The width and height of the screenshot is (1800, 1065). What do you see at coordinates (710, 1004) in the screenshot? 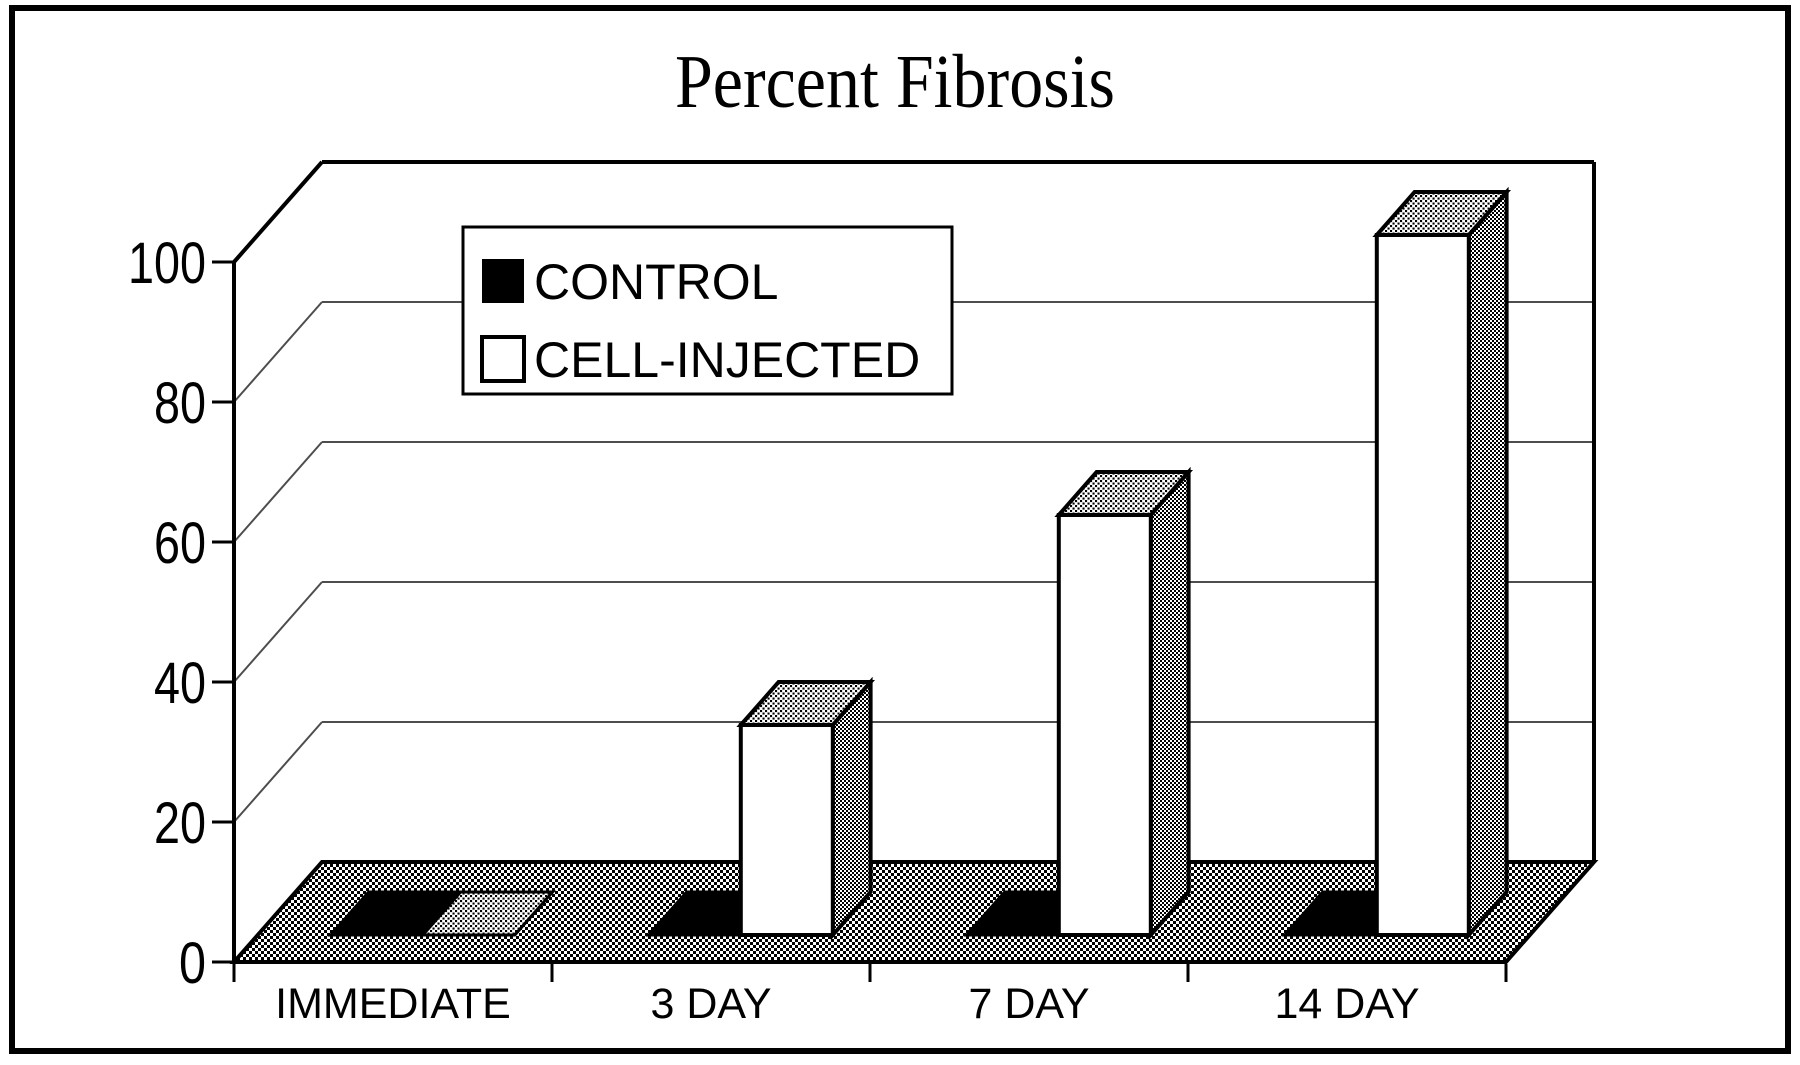
I see `x-label-3-day: 3 DAY` at bounding box center [710, 1004].